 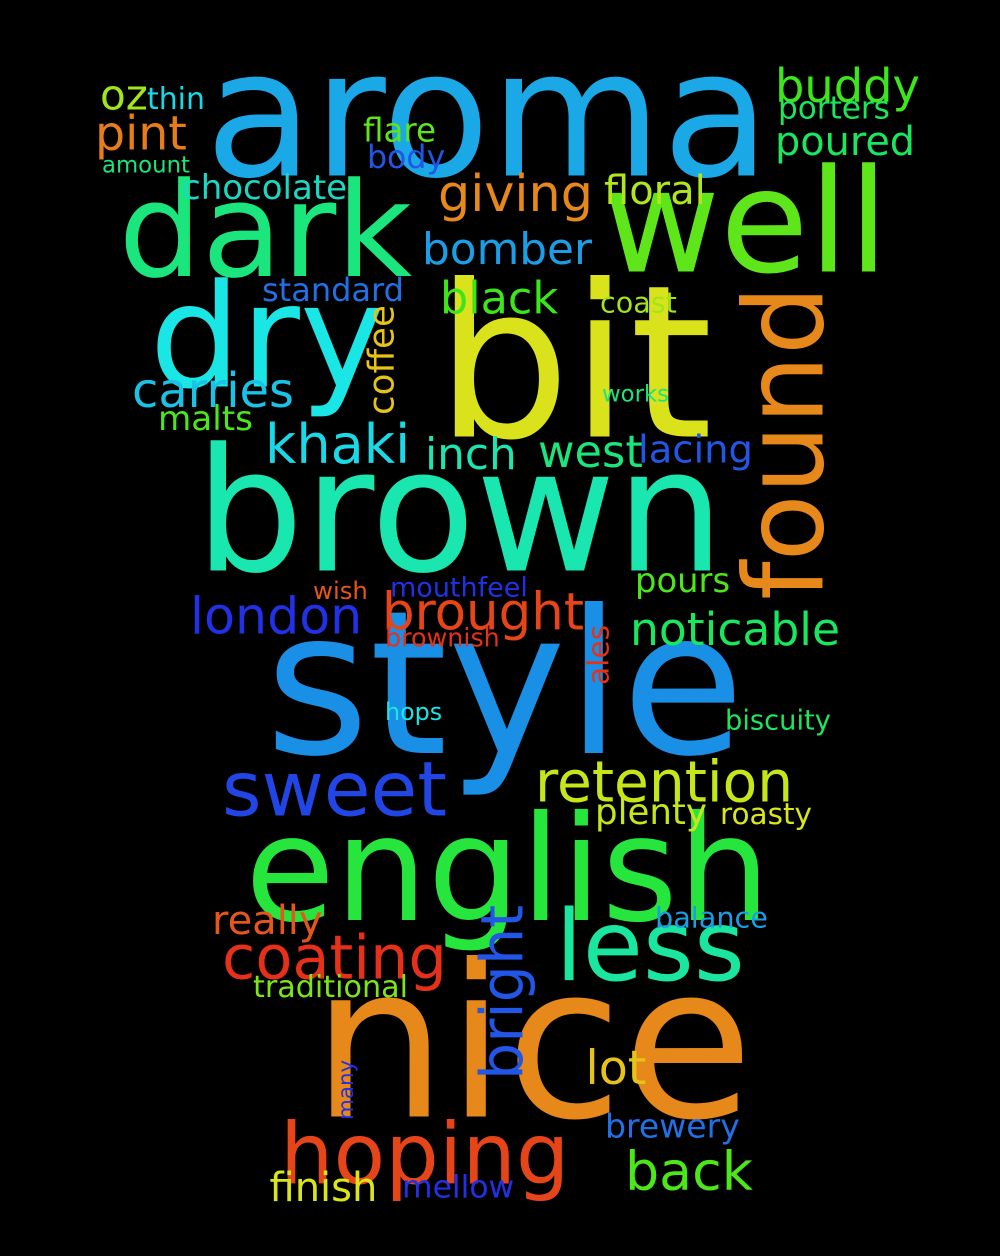 I want to click on word-sweet: sweet, so click(x=335, y=789).